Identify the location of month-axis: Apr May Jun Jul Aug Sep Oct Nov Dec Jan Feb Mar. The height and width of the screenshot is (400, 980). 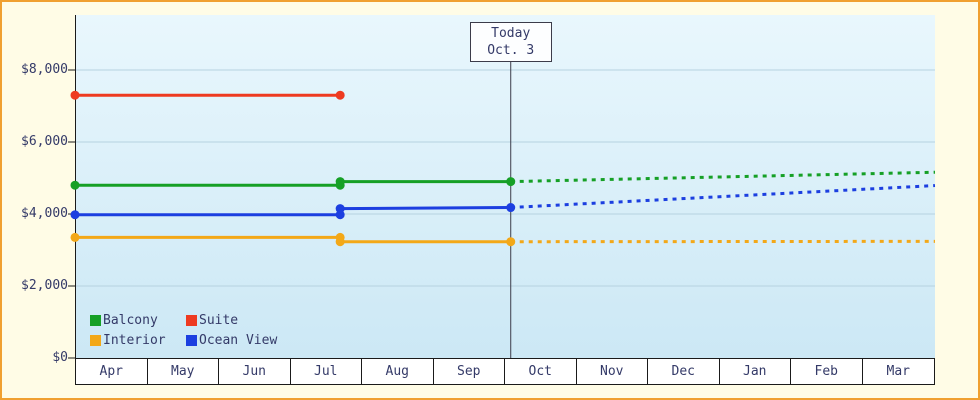
(505, 371).